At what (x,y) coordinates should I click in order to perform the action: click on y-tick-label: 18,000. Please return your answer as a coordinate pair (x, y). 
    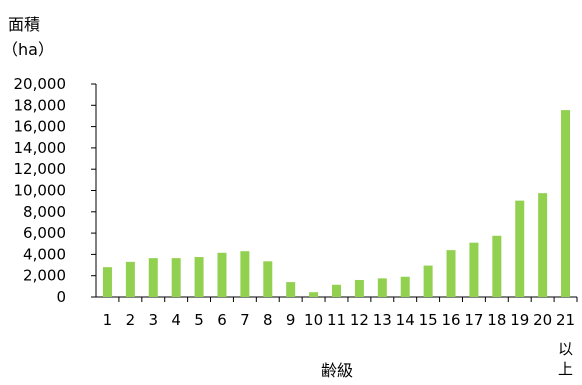
    Looking at the image, I should click on (40, 105).